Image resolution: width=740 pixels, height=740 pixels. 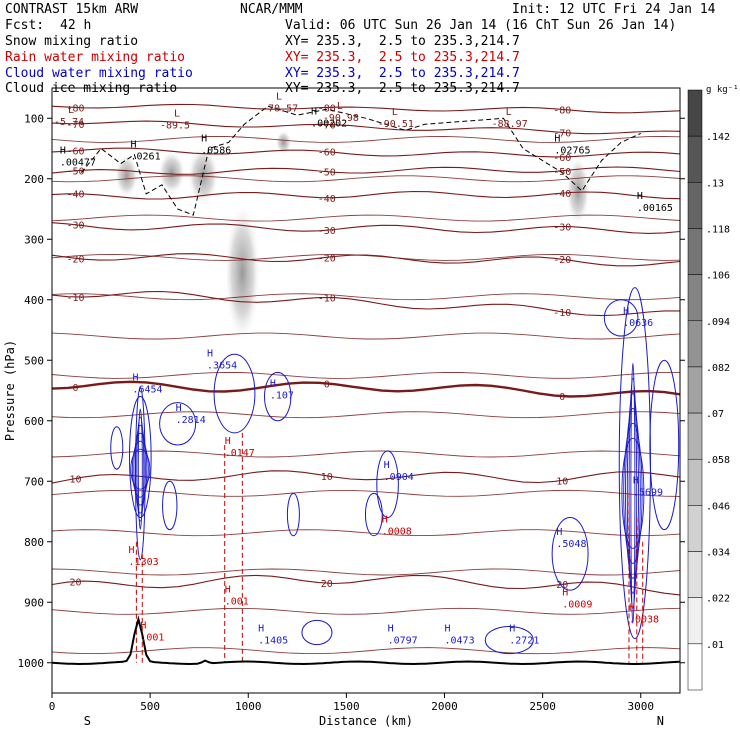 What do you see at coordinates (402, 57) in the screenshot?
I see `field-xy-rain: XY= 235.3, 2.5 to 235.3,214.7` at bounding box center [402, 57].